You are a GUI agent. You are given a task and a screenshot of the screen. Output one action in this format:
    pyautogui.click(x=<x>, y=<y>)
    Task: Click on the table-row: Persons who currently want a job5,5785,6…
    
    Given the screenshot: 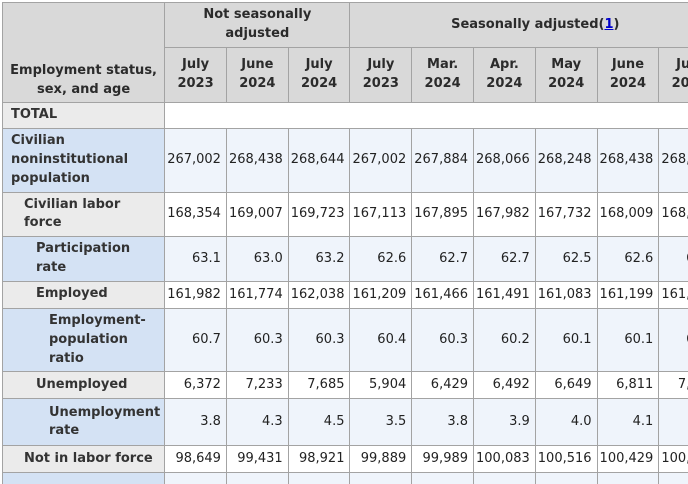 What is the action you would take?
    pyautogui.click(x=344, y=478)
    